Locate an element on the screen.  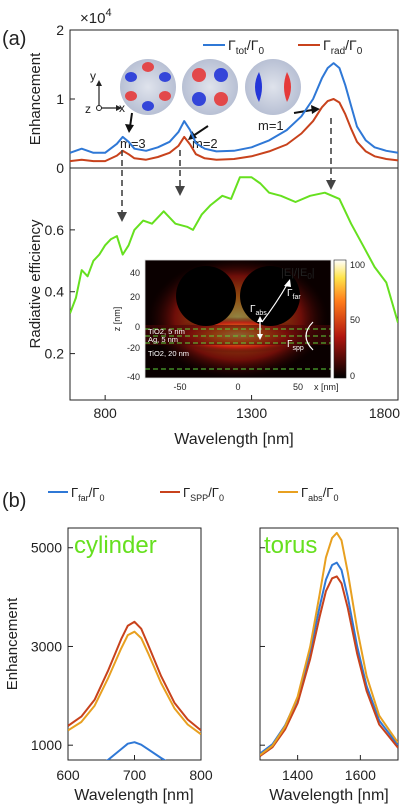
x-tick-label-a: 1300 is located at coordinates (251, 413).